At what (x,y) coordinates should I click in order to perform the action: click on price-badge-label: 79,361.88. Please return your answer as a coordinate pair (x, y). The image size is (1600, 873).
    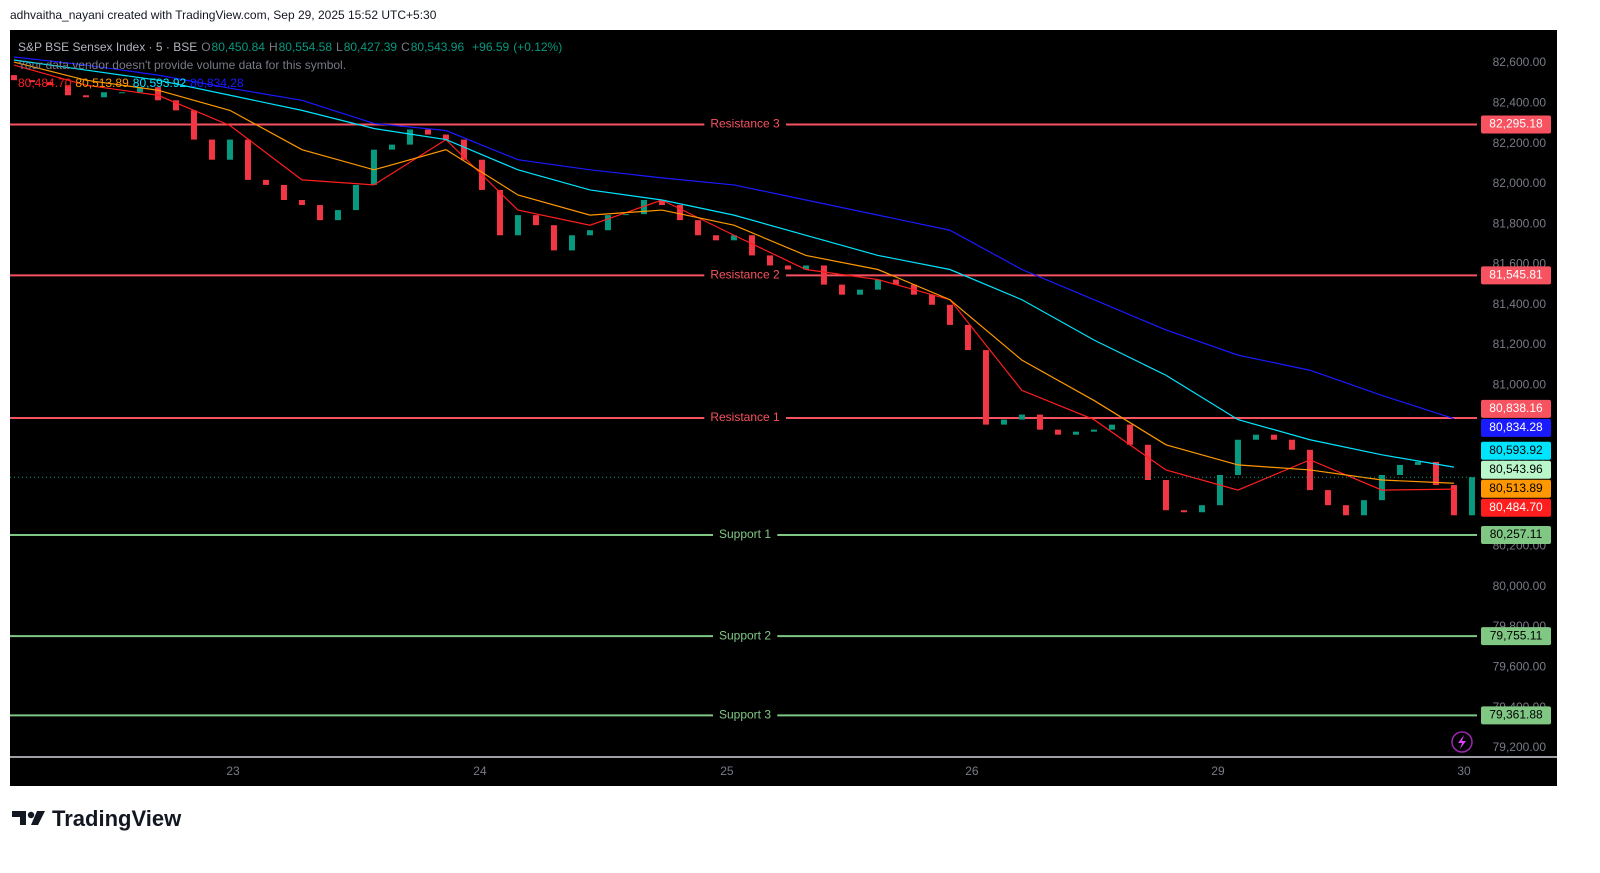
    Looking at the image, I should click on (1516, 714).